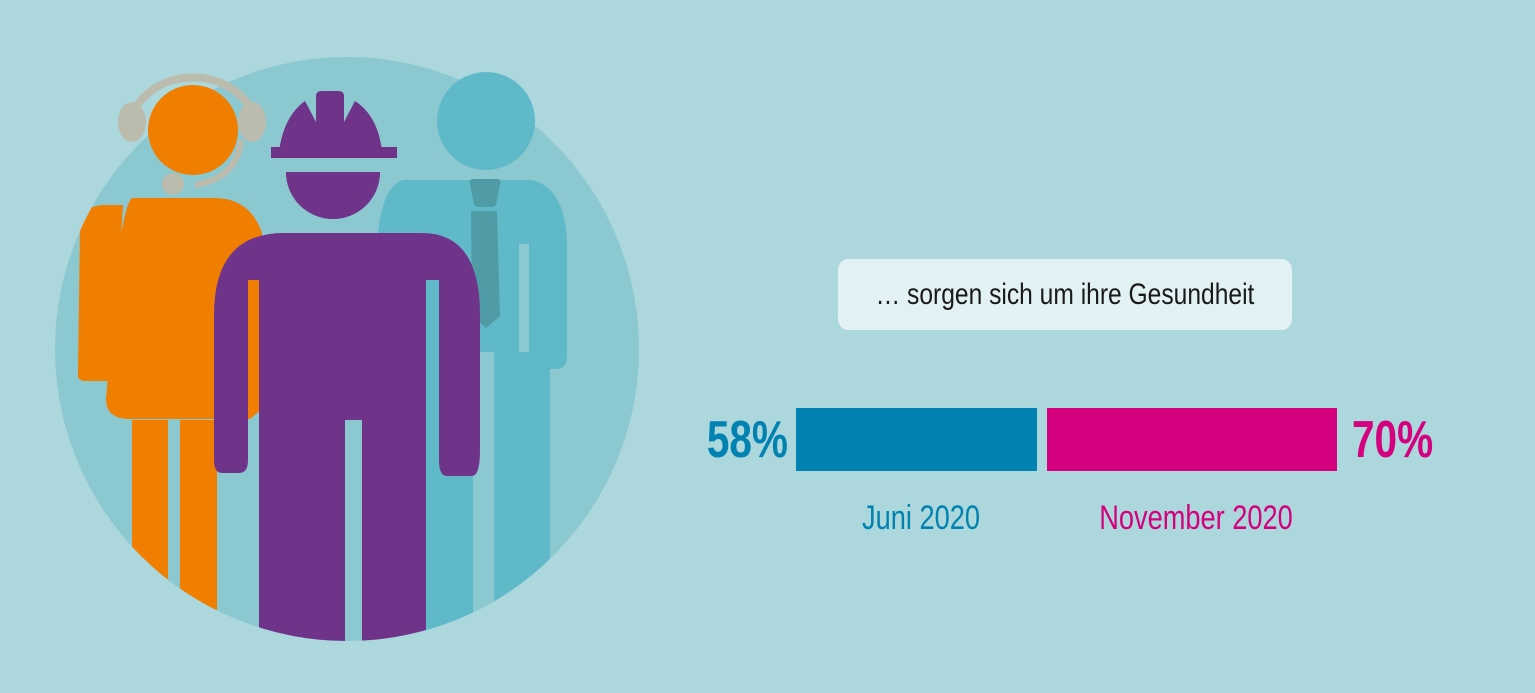 The image size is (1535, 693). What do you see at coordinates (916, 439) in the screenshot?
I see `bar-juni-2020` at bounding box center [916, 439].